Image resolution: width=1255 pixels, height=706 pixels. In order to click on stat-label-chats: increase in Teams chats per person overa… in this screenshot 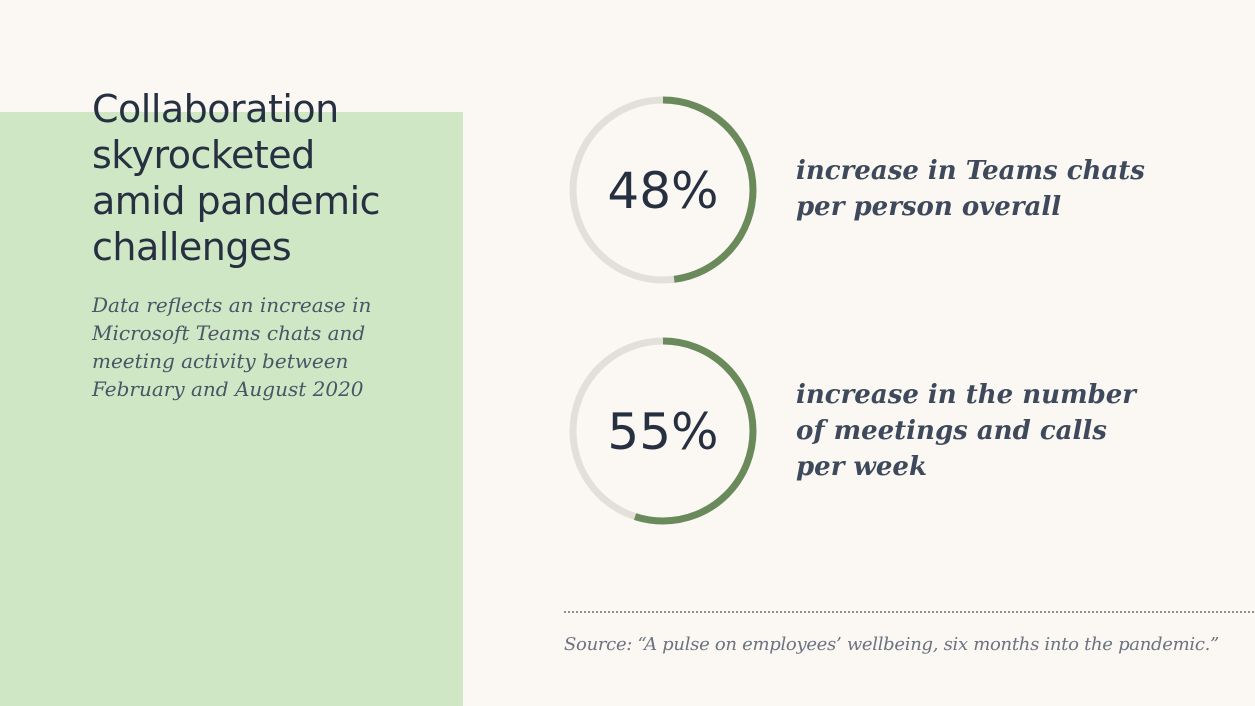, I will do `click(970, 189)`.